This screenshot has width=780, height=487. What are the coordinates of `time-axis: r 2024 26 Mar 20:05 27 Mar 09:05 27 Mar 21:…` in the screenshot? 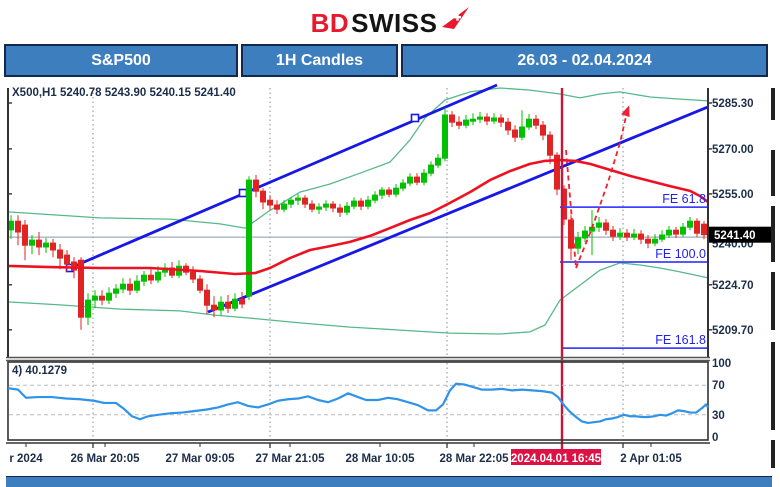 It's located at (358, 453).